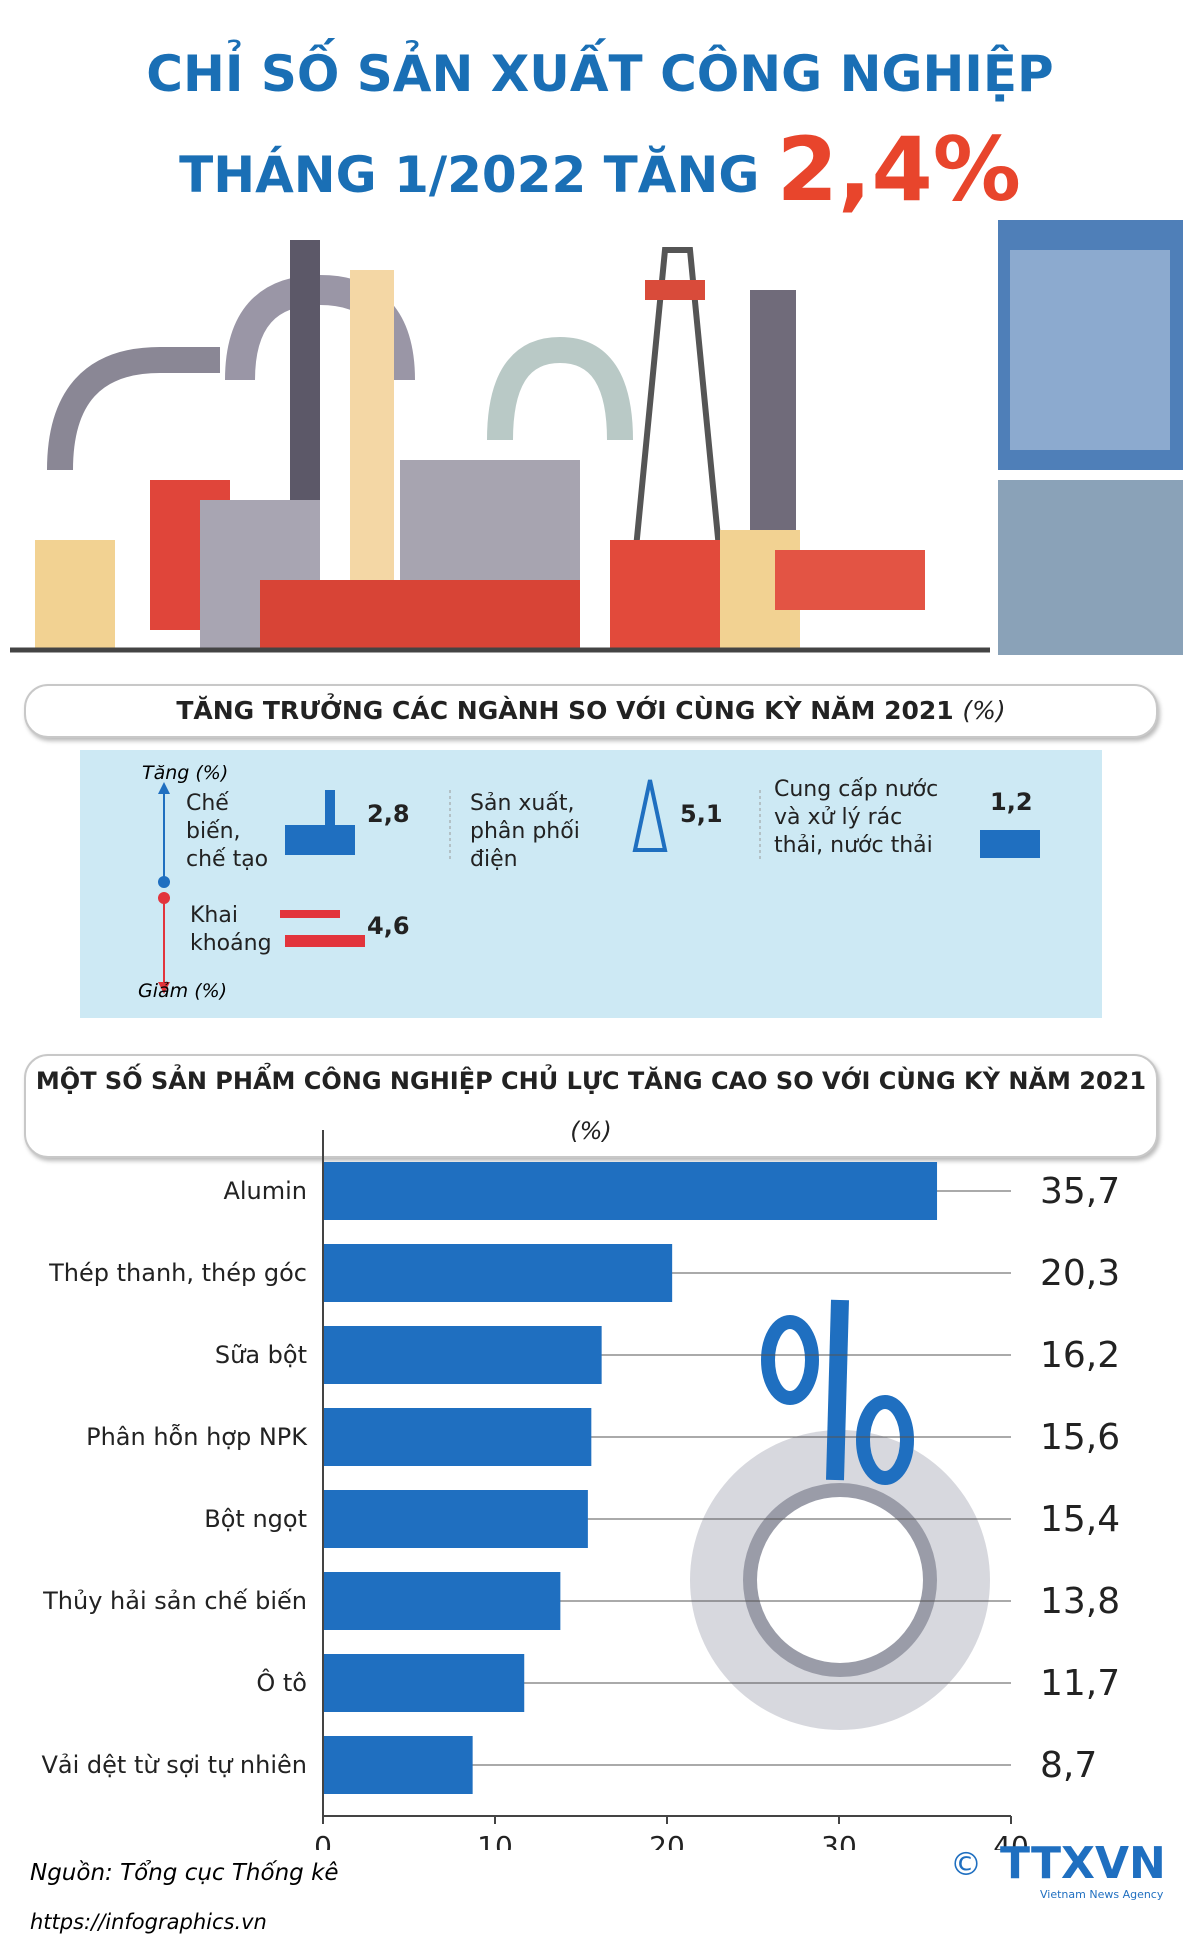 Image resolution: width=1200 pixels, height=1948 pixels. What do you see at coordinates (1010, 844) in the screenshot?
I see `icon-truck` at bounding box center [1010, 844].